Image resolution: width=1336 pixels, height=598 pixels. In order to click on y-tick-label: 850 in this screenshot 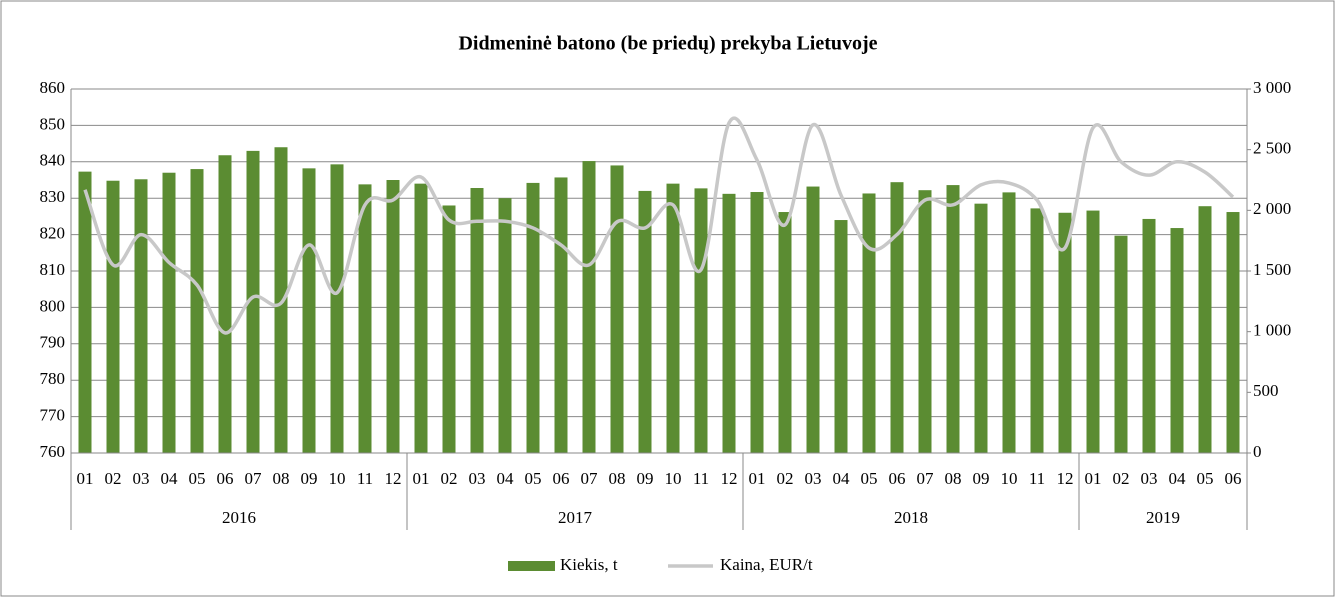, I will do `click(53, 123)`.